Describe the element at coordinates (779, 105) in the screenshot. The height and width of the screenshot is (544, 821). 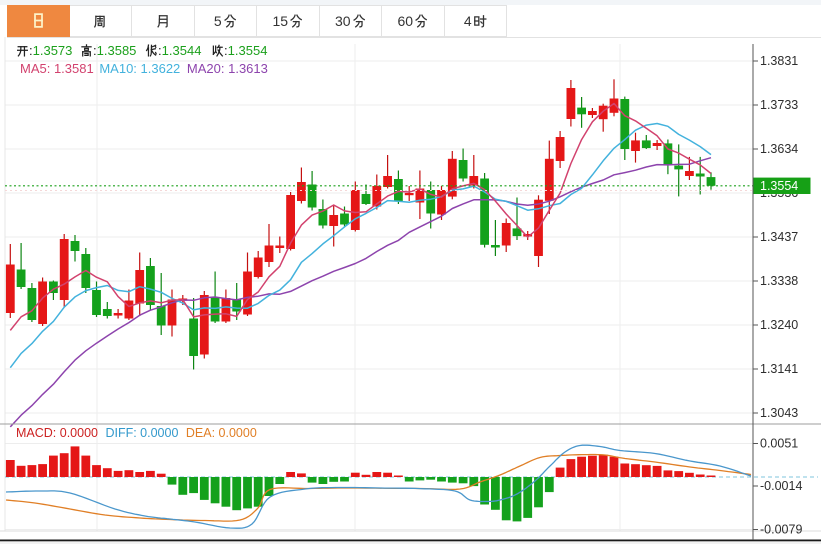
I see `svg-text: 1.3733` at that location.